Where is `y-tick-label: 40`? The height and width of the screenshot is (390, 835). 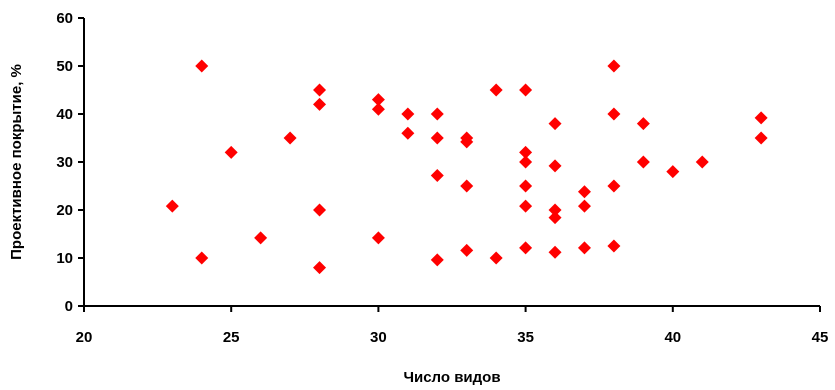
y-tick-label: 40 is located at coordinates (64, 114).